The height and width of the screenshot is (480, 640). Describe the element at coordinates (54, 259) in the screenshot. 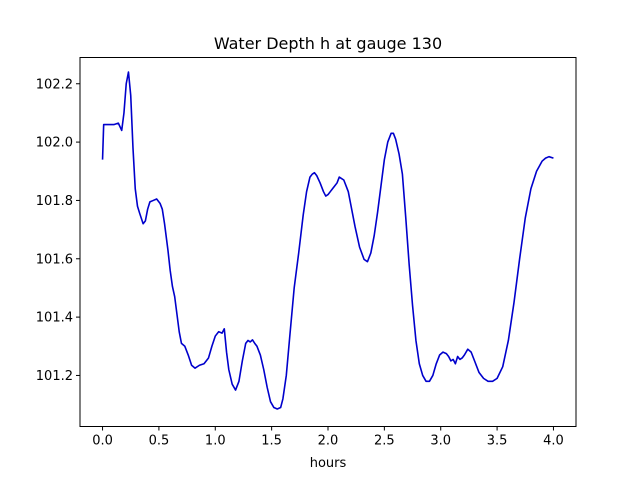

I see `y-tick-label: 101.6` at that location.